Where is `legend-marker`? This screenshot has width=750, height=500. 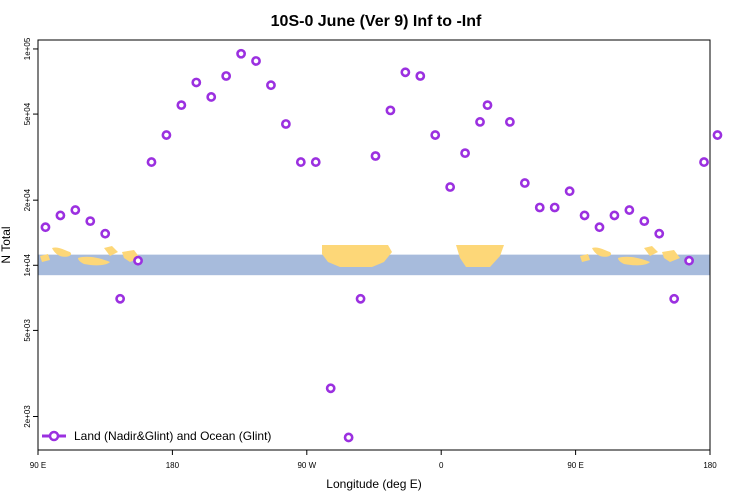 legend-marker is located at coordinates (54, 436).